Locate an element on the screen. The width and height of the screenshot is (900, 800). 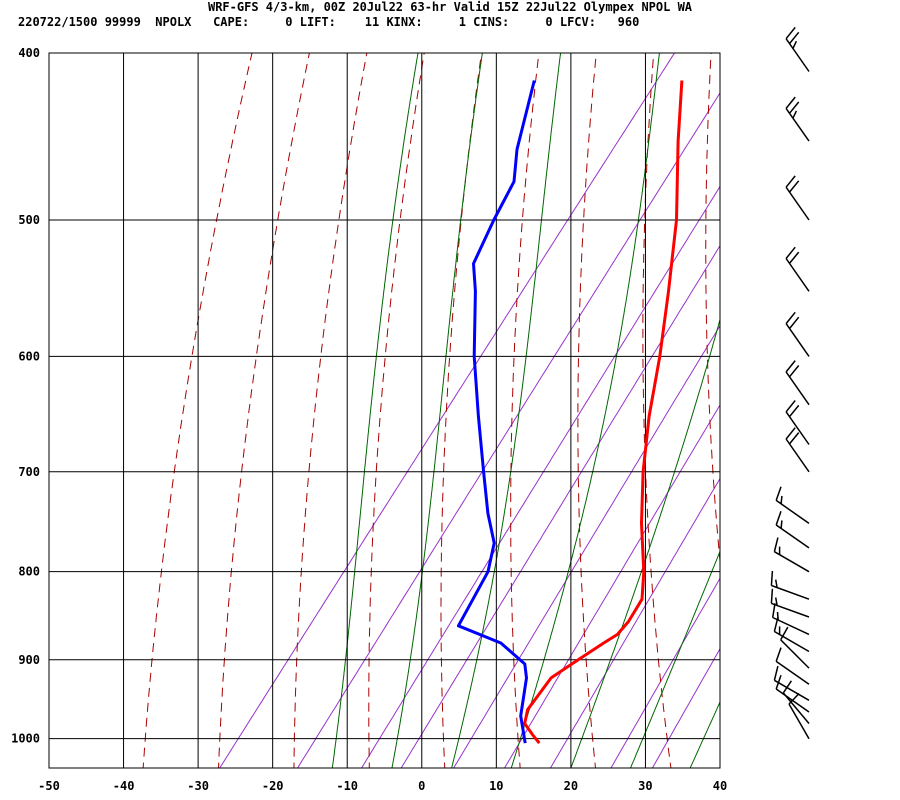
temperature-tick-label: 0 is located at coordinates (421, 786).